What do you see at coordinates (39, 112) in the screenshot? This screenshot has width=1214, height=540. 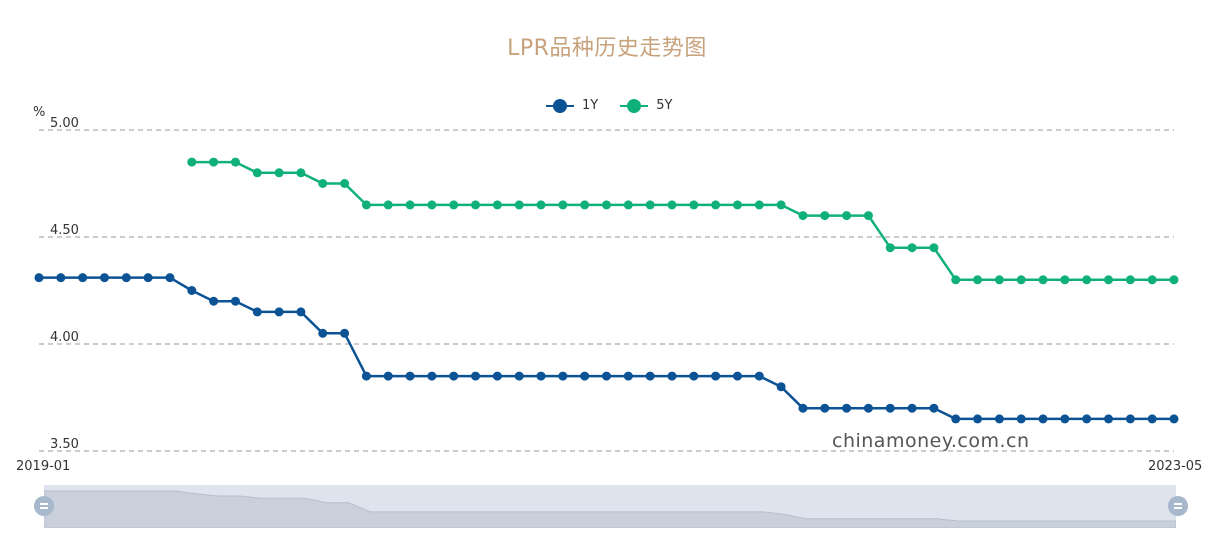 I see `y-axis-unit: %` at bounding box center [39, 112].